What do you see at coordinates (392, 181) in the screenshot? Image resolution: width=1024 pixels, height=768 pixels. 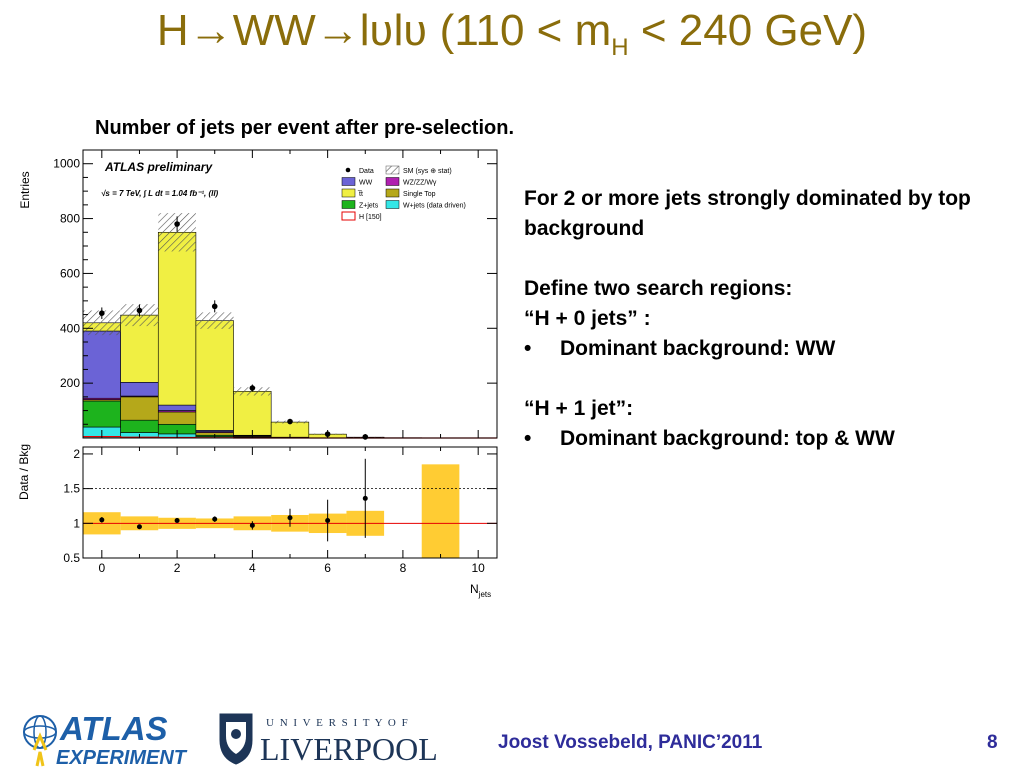 I see `legend-wz-zz-w--swatch` at bounding box center [392, 181].